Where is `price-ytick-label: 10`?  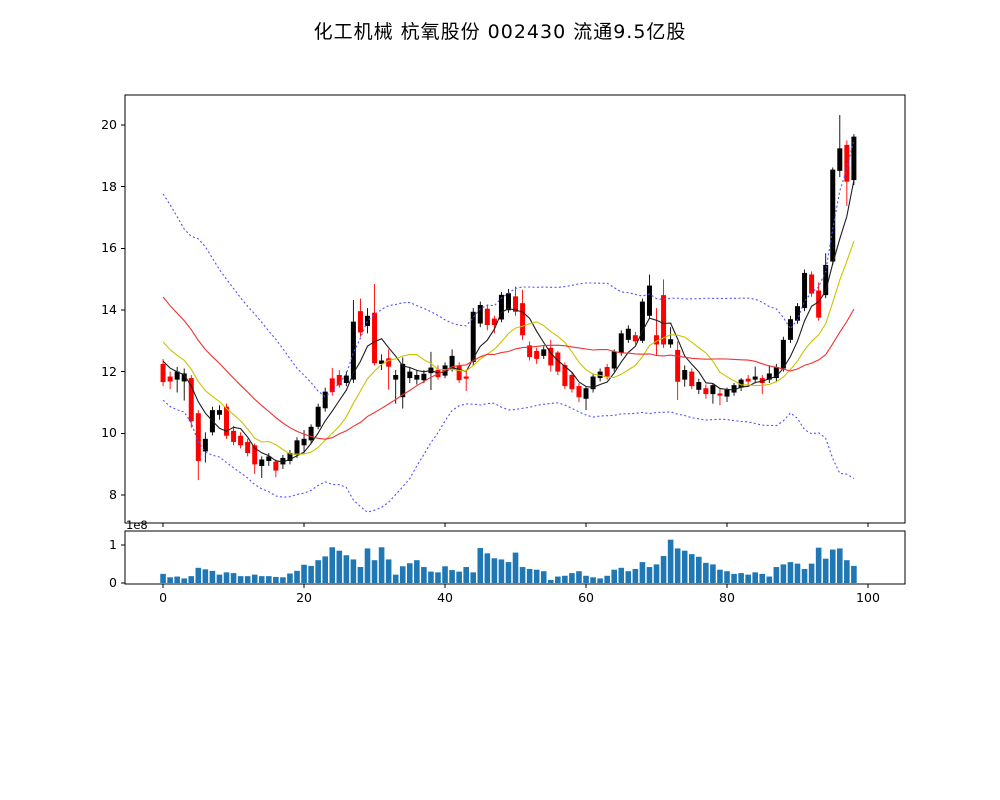
price-ytick-label: 10 is located at coordinates (109, 433).